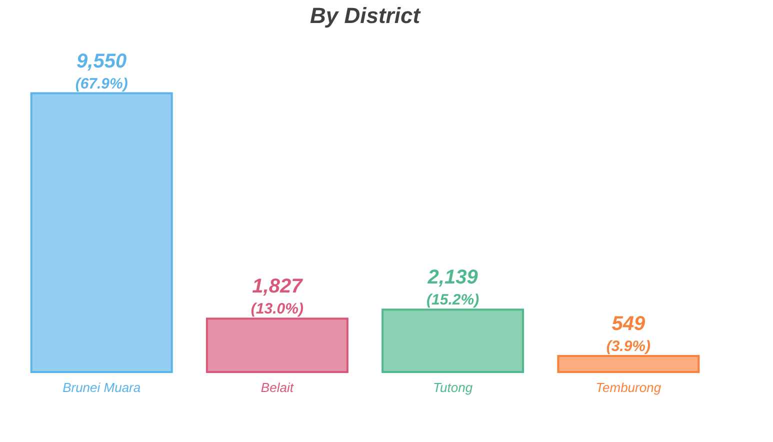 The width and height of the screenshot is (773, 442). Describe the element at coordinates (101, 387) in the screenshot. I see `x-tick-label: Brunei Muara` at that location.